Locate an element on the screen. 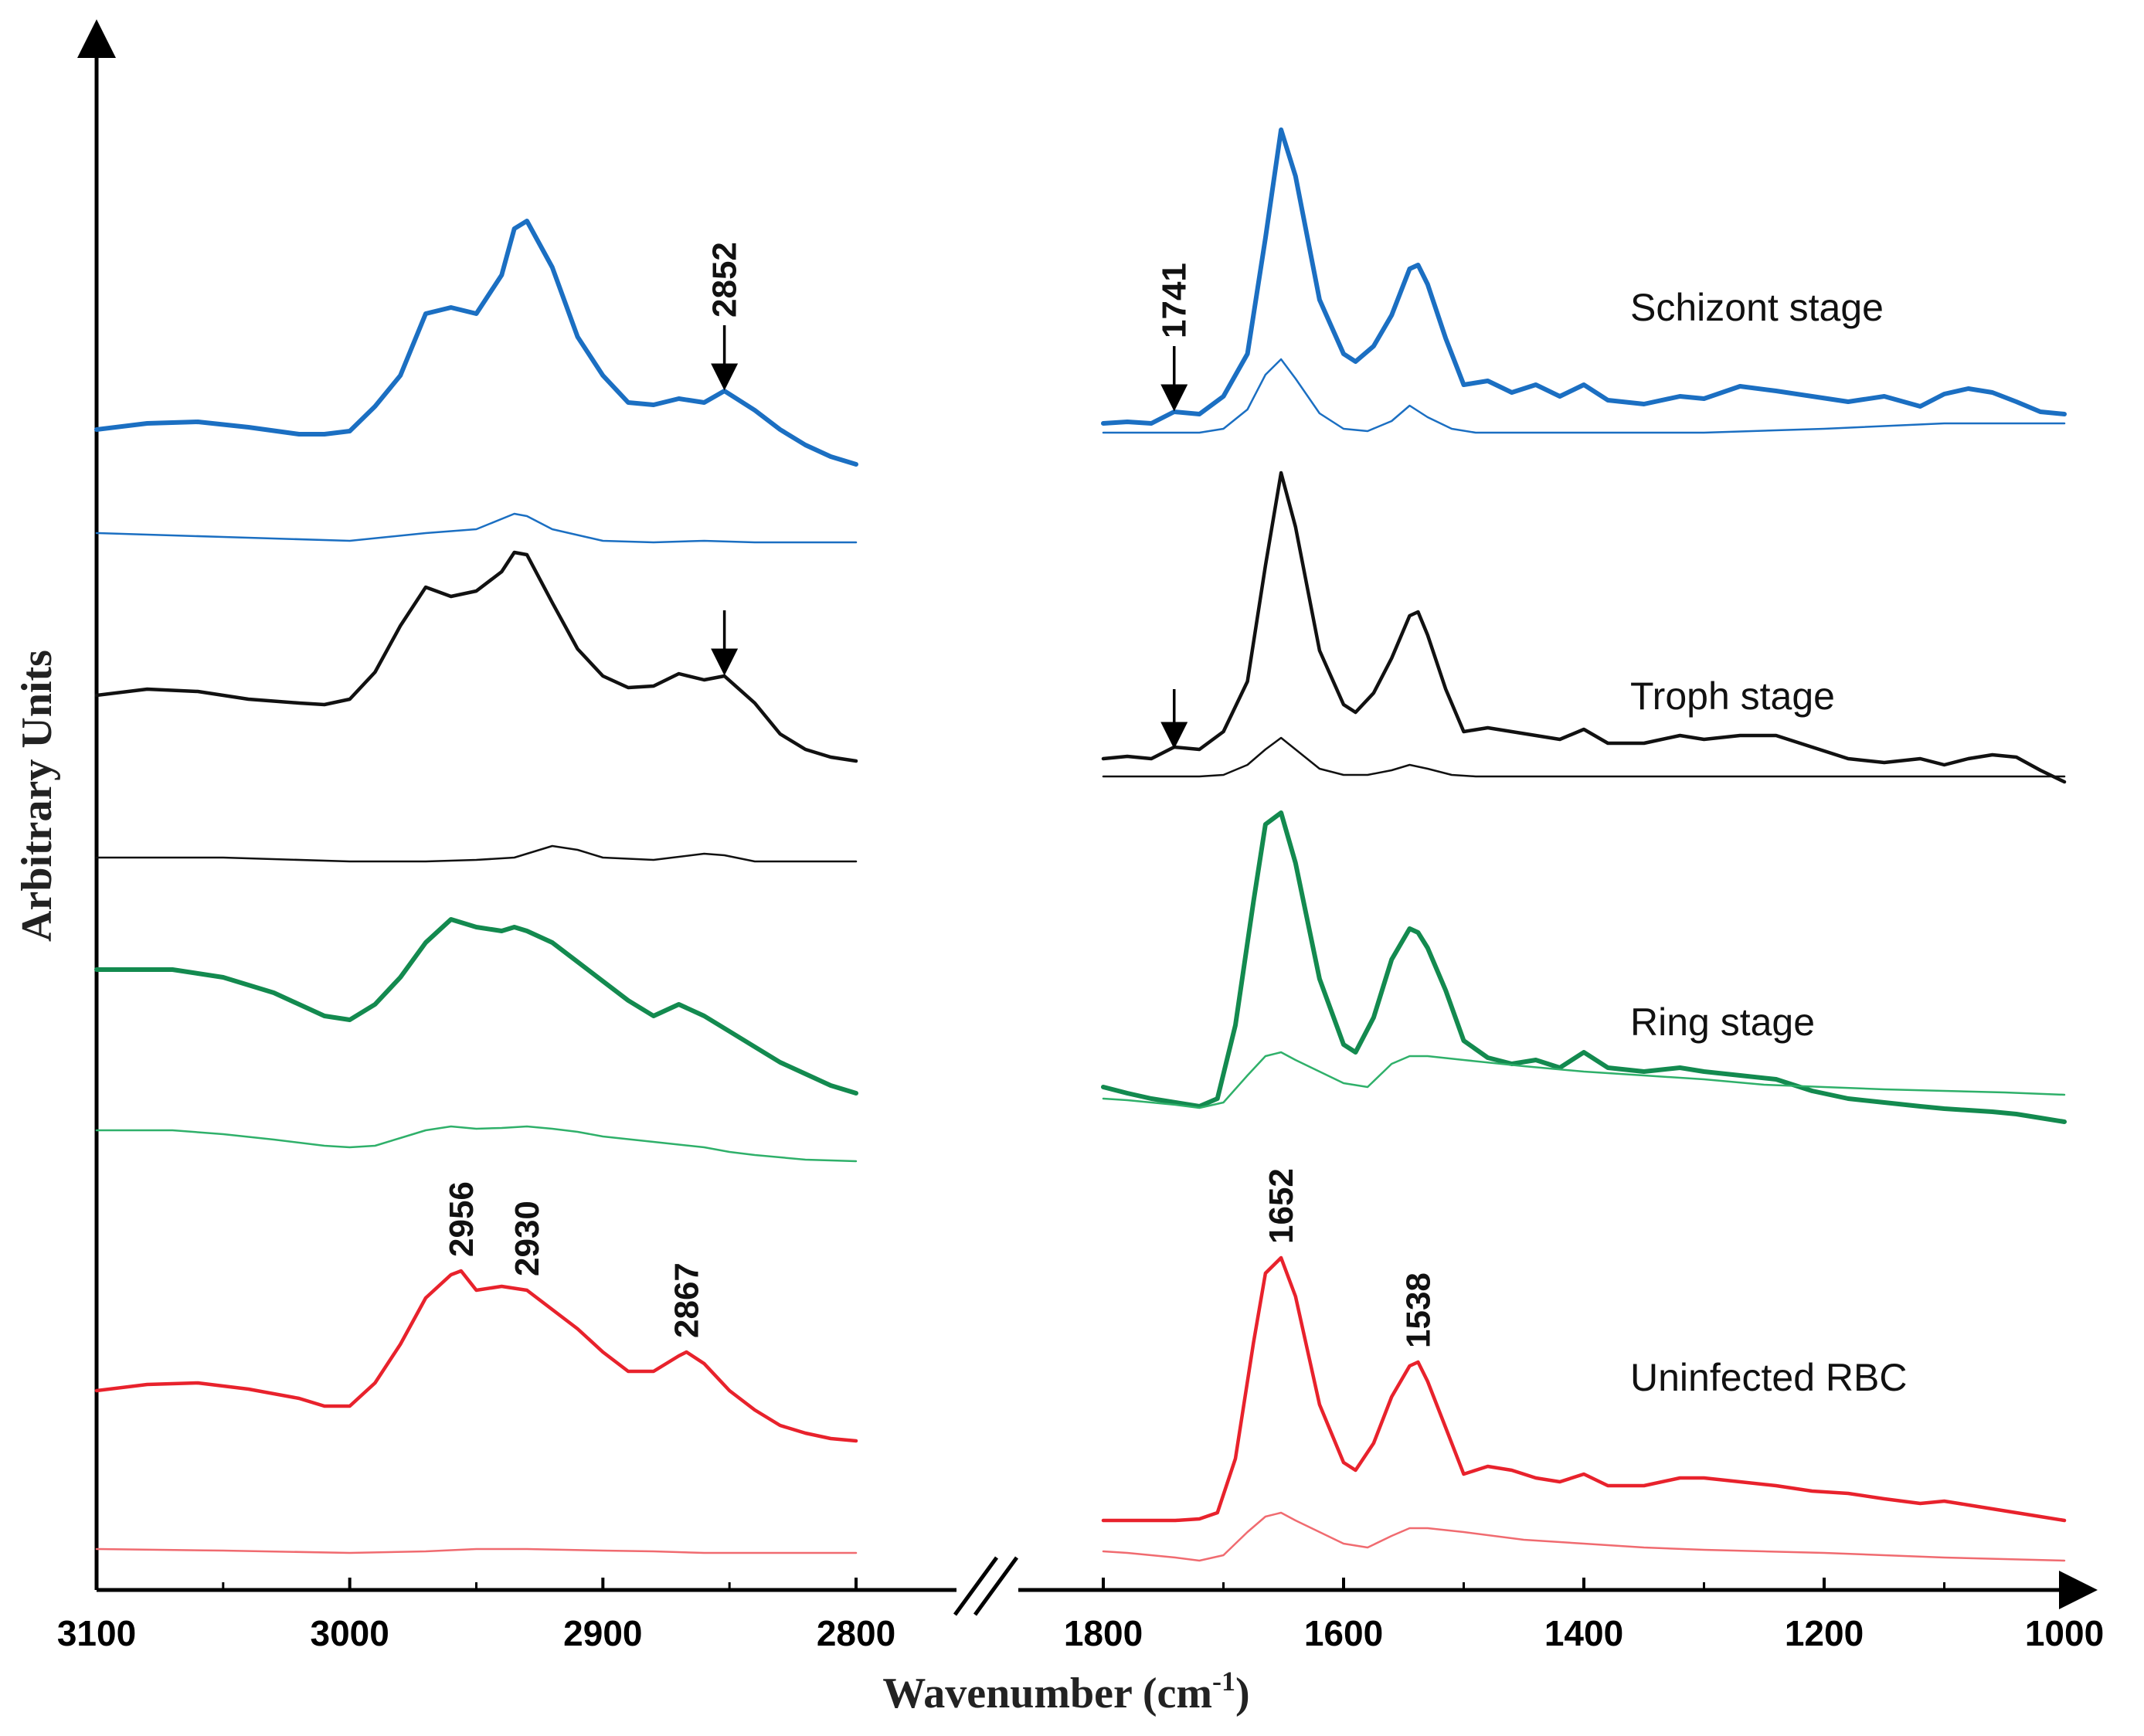  series-line-uninfected-rbc-spectrum-fingerprint-region is located at coordinates (1584, 1389).